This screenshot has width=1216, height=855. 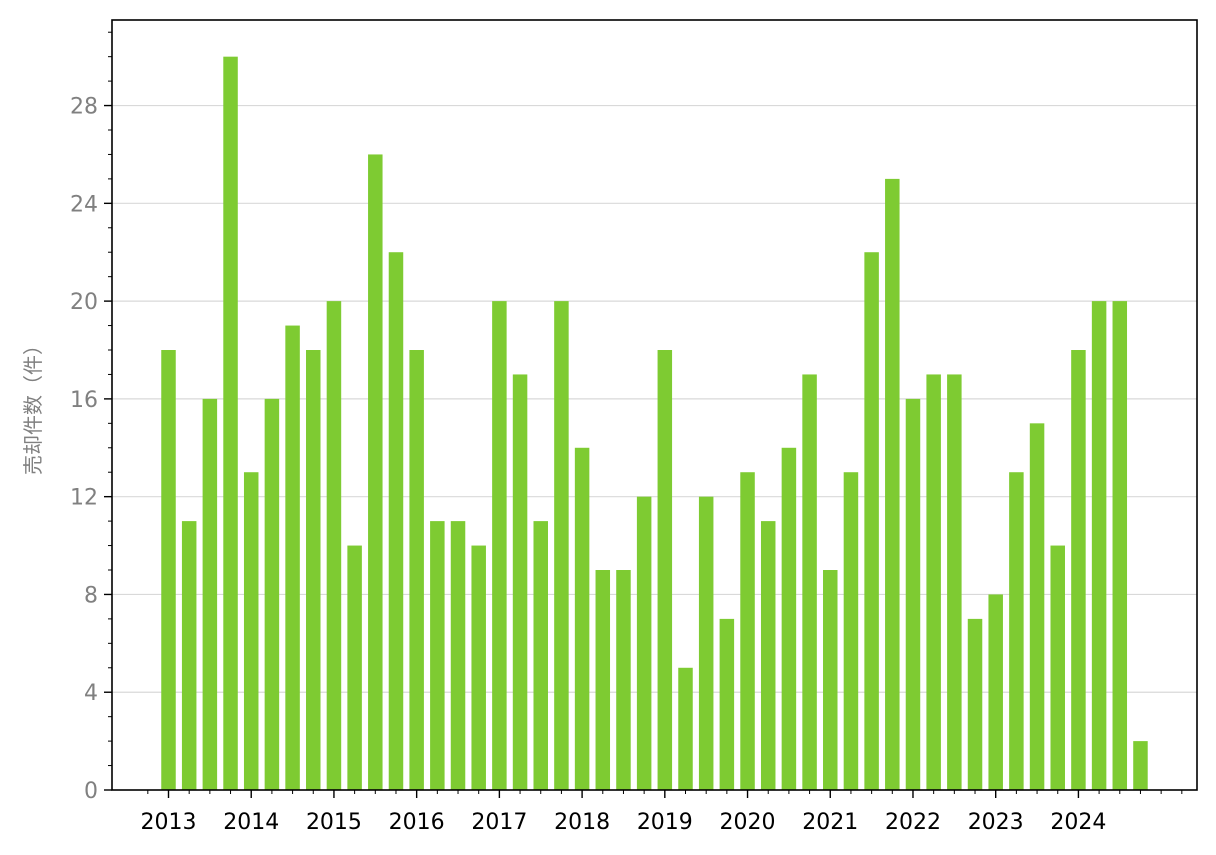 What do you see at coordinates (665, 570) in the screenshot?
I see `bar-2019-Q1` at bounding box center [665, 570].